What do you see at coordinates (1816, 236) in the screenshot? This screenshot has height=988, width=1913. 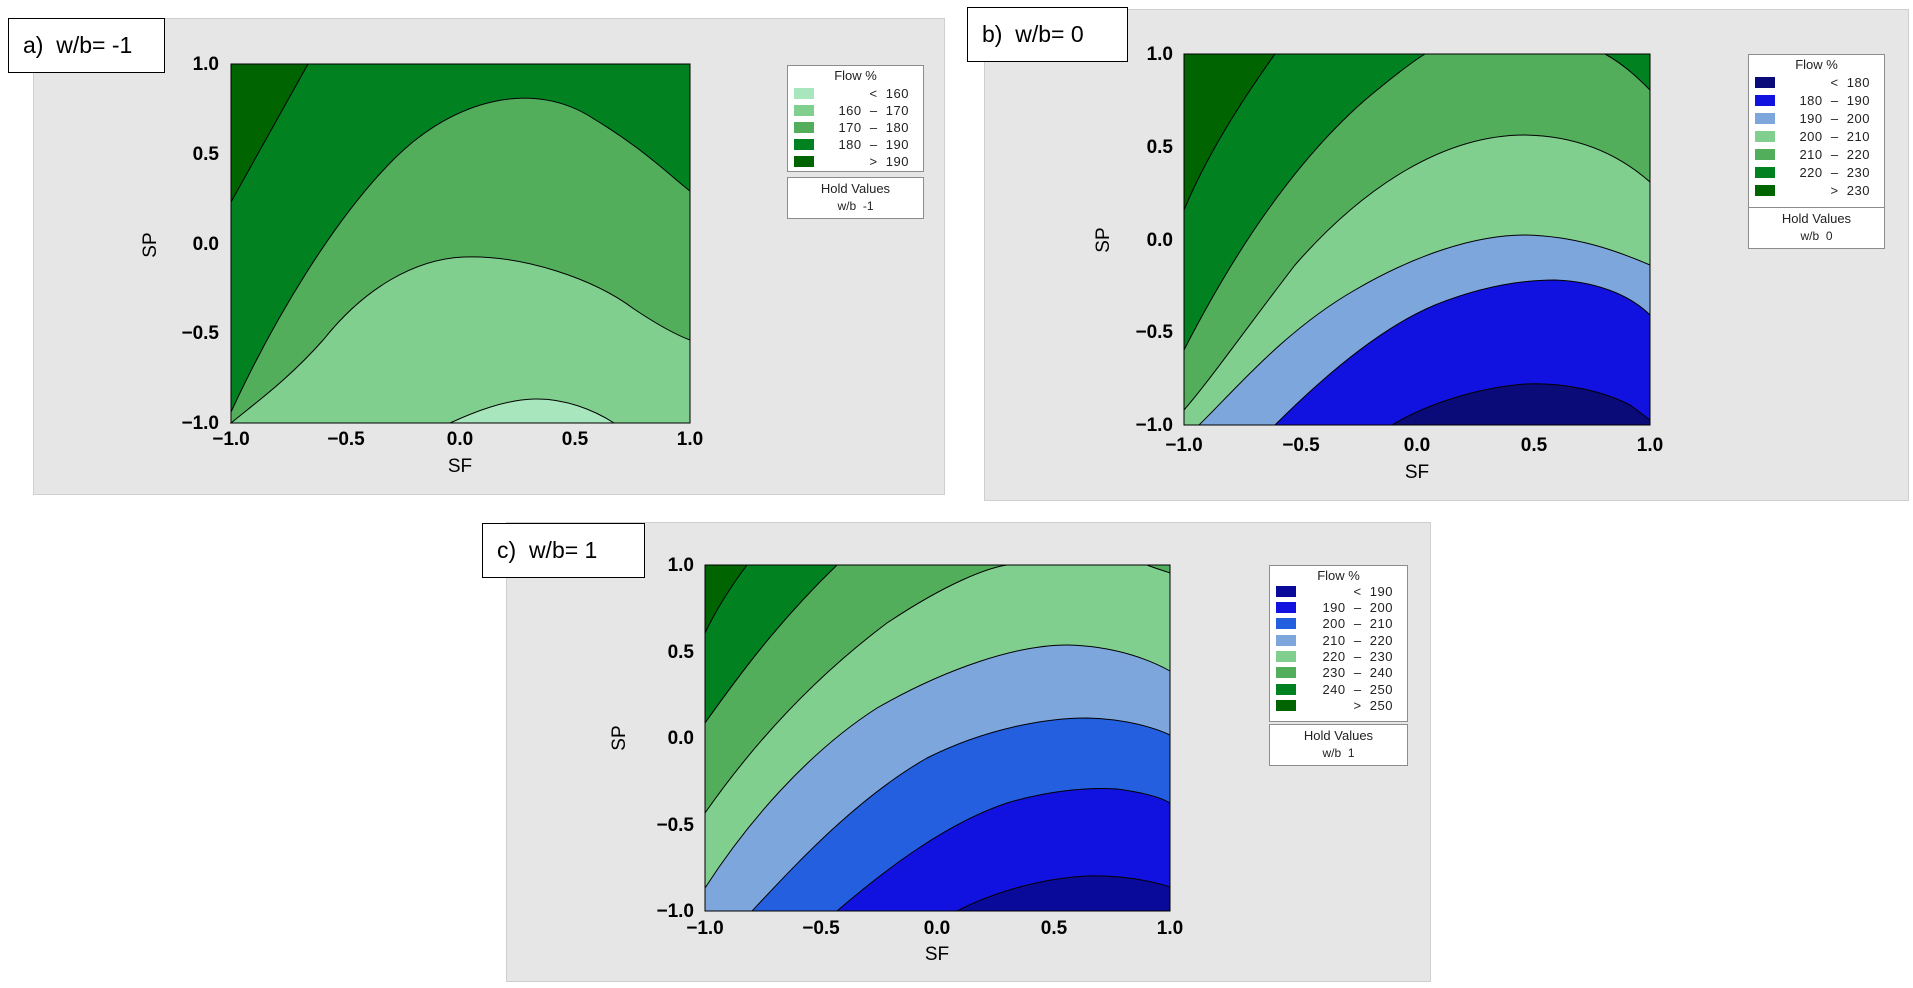 I see `hold-values-value: w/b 0` at bounding box center [1816, 236].